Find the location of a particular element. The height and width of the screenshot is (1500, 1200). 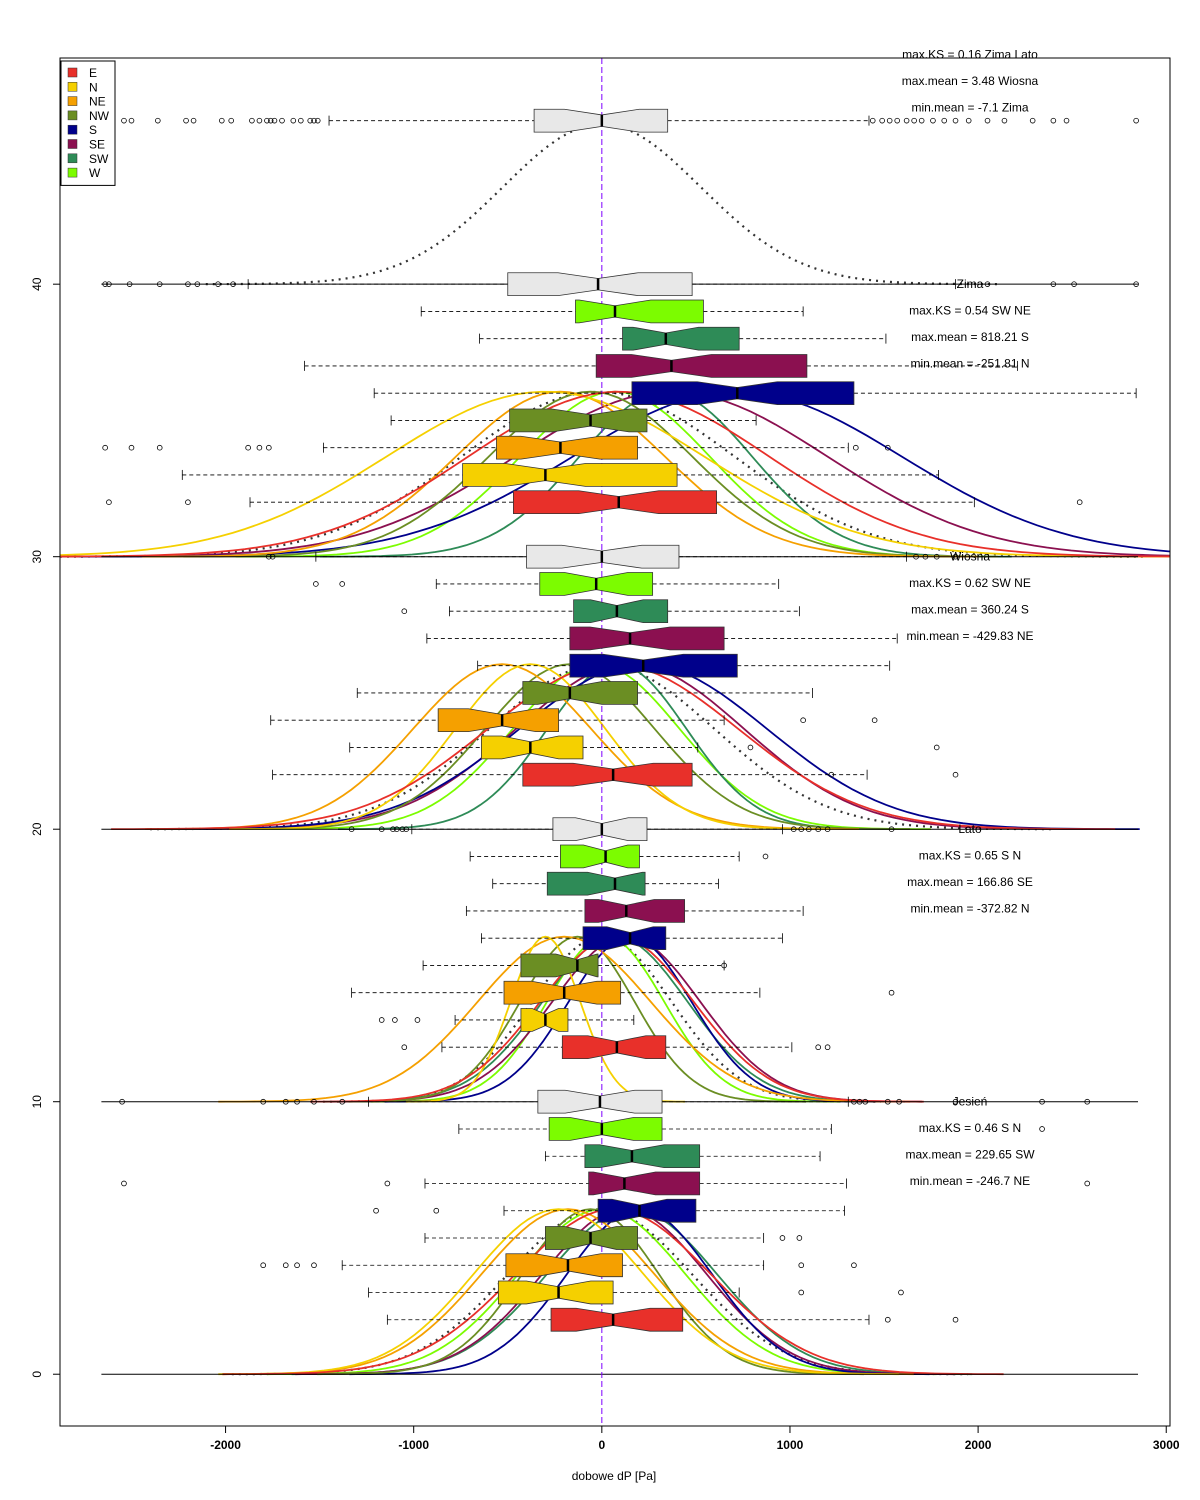

panel-stat: min.mean = -372.82 N is located at coordinates (969, 909).